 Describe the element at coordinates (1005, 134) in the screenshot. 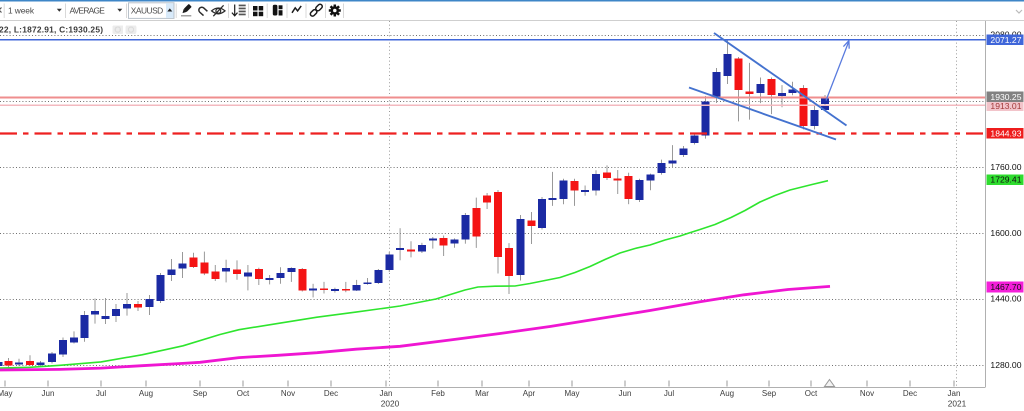

I see `svg-text: 1844.93` at that location.